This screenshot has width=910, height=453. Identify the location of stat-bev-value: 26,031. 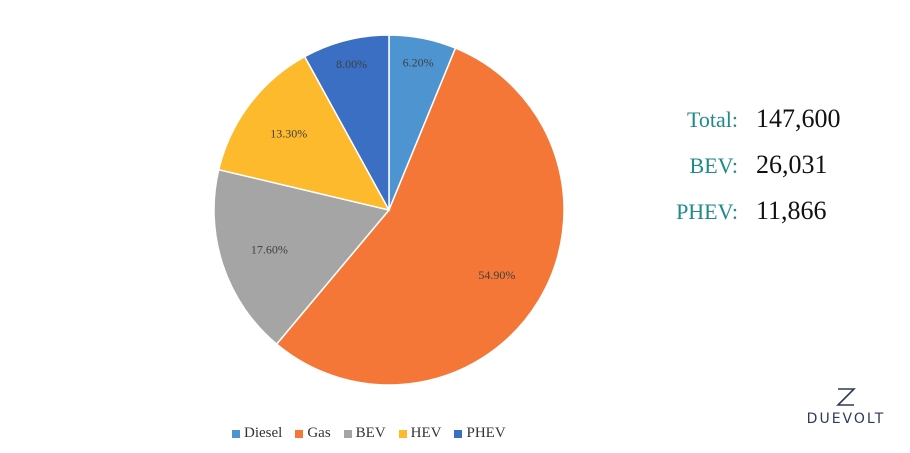
(792, 164).